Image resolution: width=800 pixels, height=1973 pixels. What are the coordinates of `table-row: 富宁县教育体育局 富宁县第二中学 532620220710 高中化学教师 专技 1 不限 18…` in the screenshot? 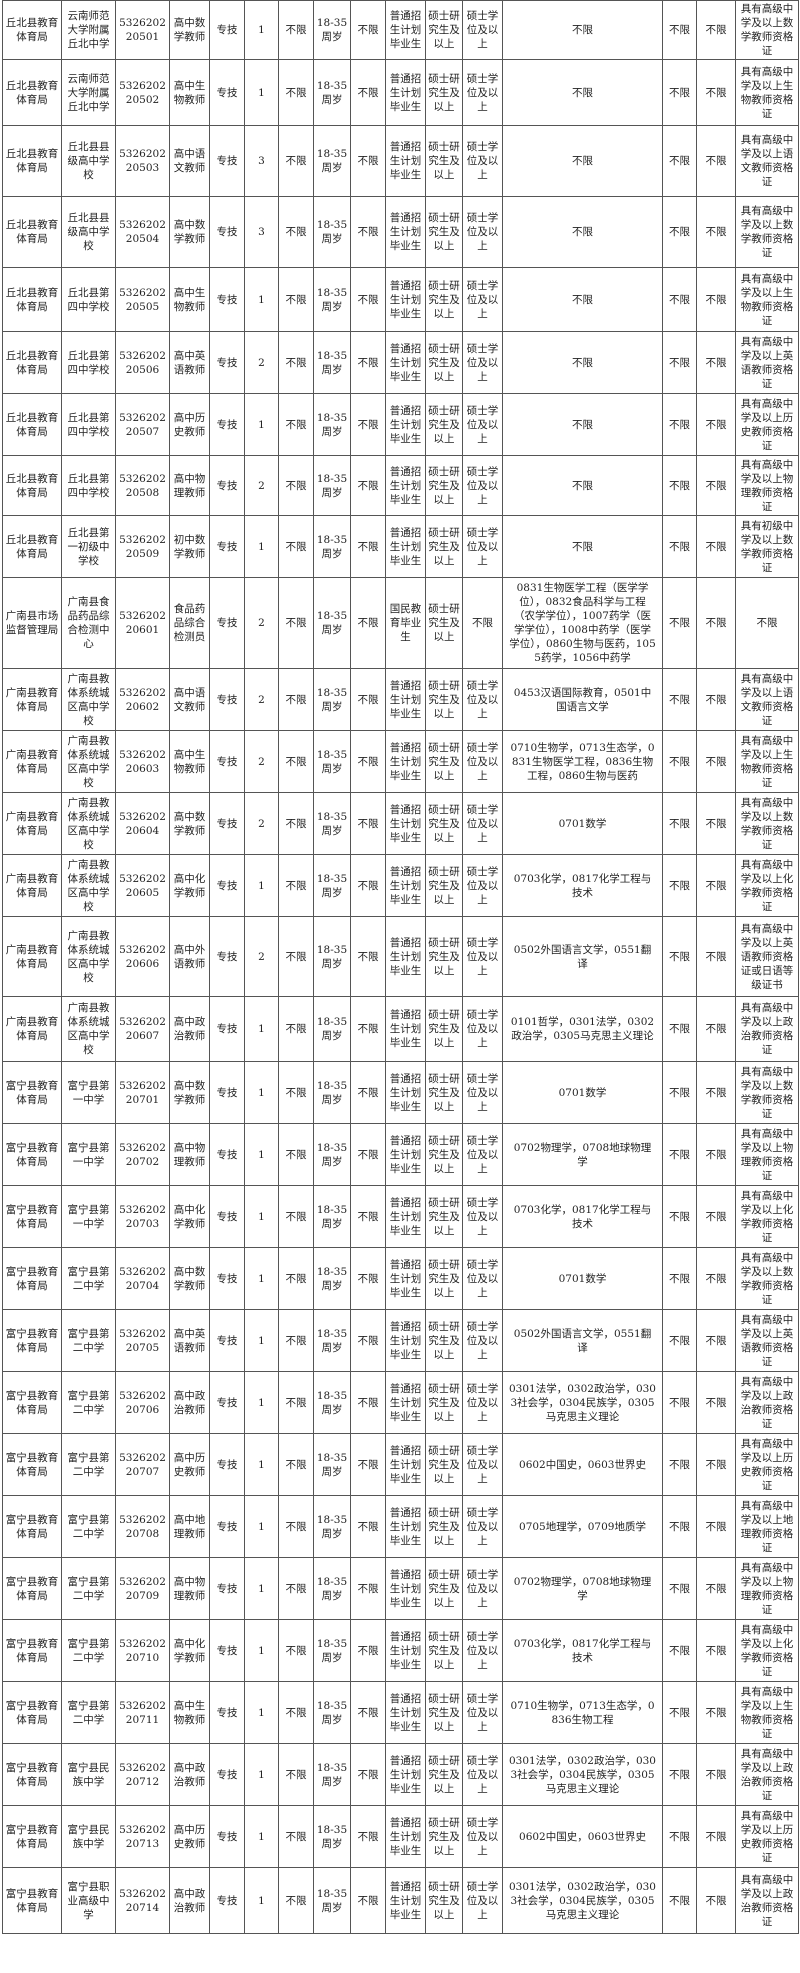 It's located at (400, 1650).